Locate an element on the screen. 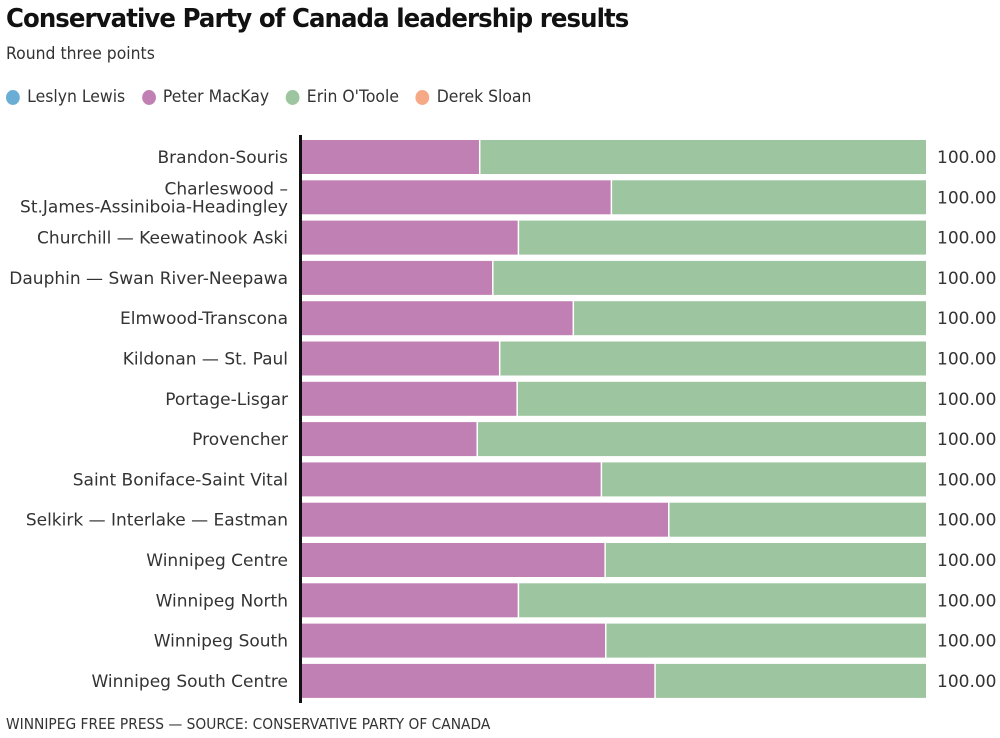 This screenshot has height=738, width=1000. bar-row: Dauphin — Swan River-Neepawa 100.00 is located at coordinates (502, 277).